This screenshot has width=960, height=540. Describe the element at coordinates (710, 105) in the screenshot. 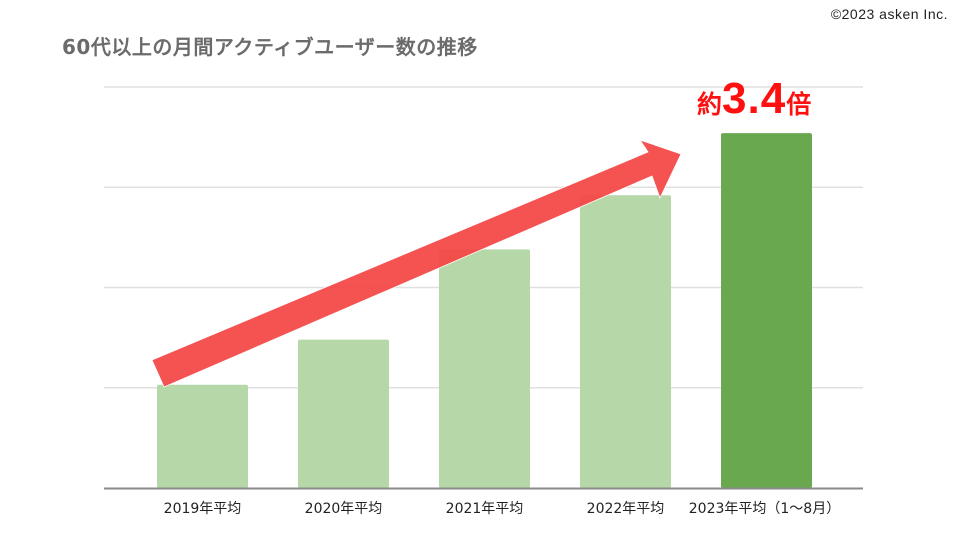

I see `multiplier-prefix: 約` at that location.